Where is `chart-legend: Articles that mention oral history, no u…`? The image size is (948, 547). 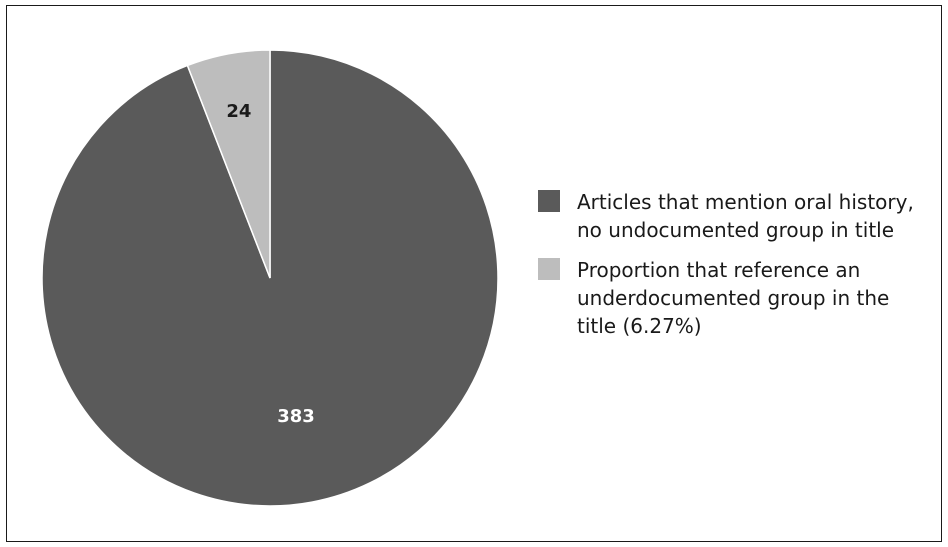 chart-legend: Articles that mention oral history, no u… is located at coordinates (728, 270).